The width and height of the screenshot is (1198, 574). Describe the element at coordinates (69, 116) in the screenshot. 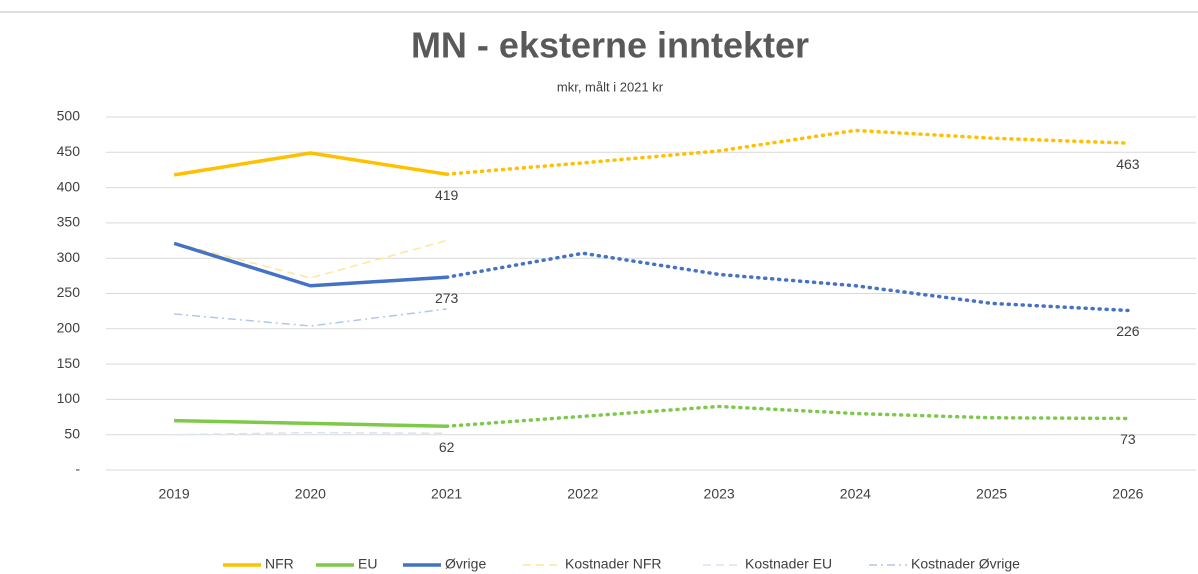

I see `y-tick-label: 500` at that location.